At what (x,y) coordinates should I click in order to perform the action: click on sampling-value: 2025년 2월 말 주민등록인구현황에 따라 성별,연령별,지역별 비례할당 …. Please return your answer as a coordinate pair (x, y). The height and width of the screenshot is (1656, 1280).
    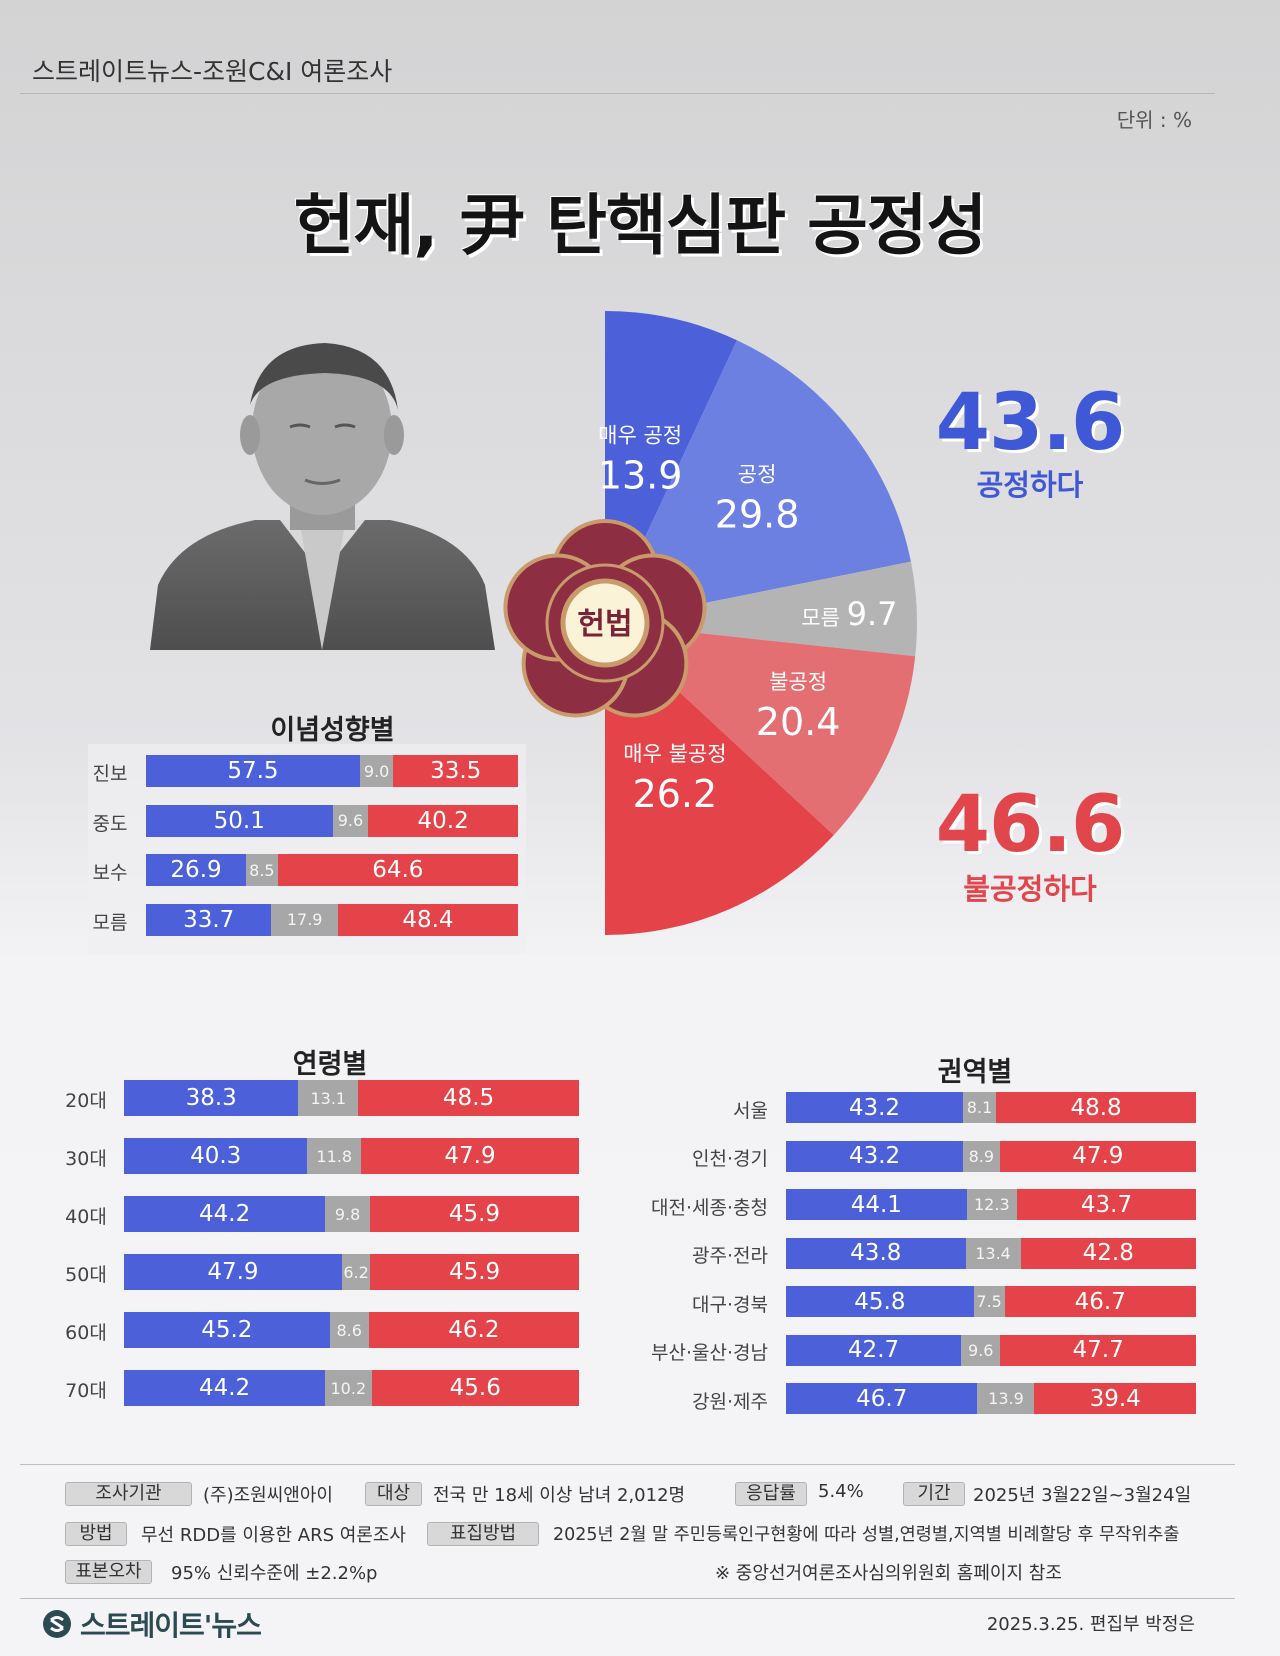
    Looking at the image, I should click on (866, 1535).